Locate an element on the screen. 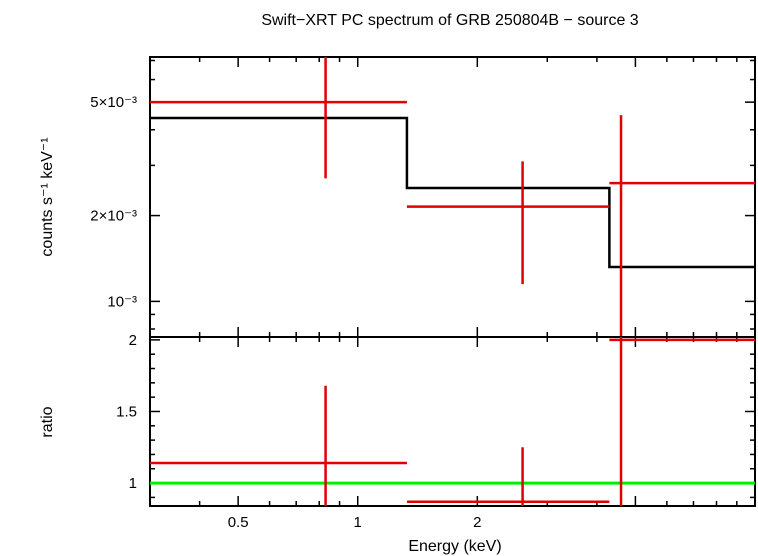 The image size is (758, 556). y-tick-label: 1.5 is located at coordinates (126, 411).